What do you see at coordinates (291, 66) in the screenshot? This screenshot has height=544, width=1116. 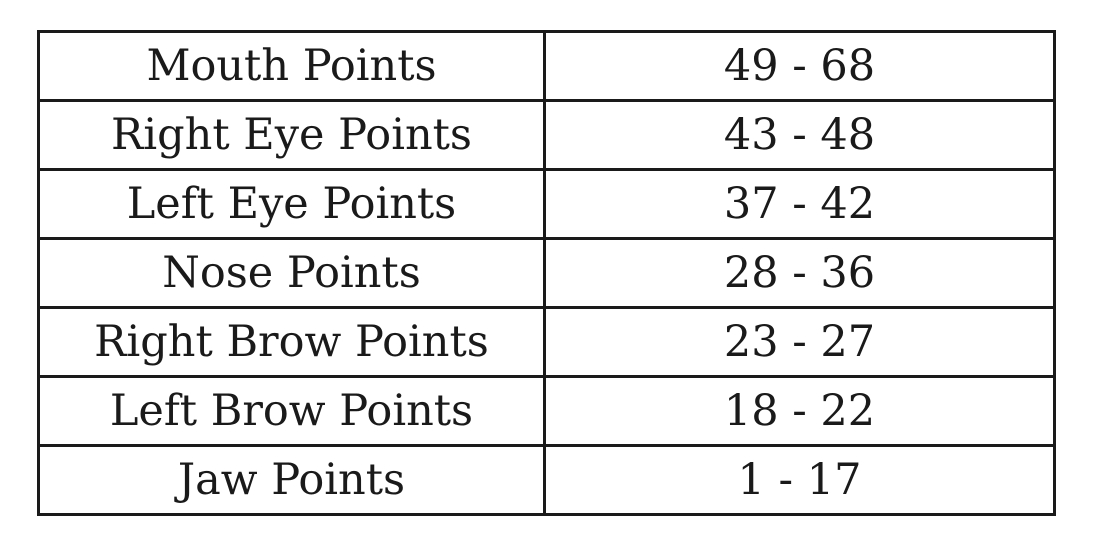 I see `region-name-cell: Mouth Points` at bounding box center [291, 66].